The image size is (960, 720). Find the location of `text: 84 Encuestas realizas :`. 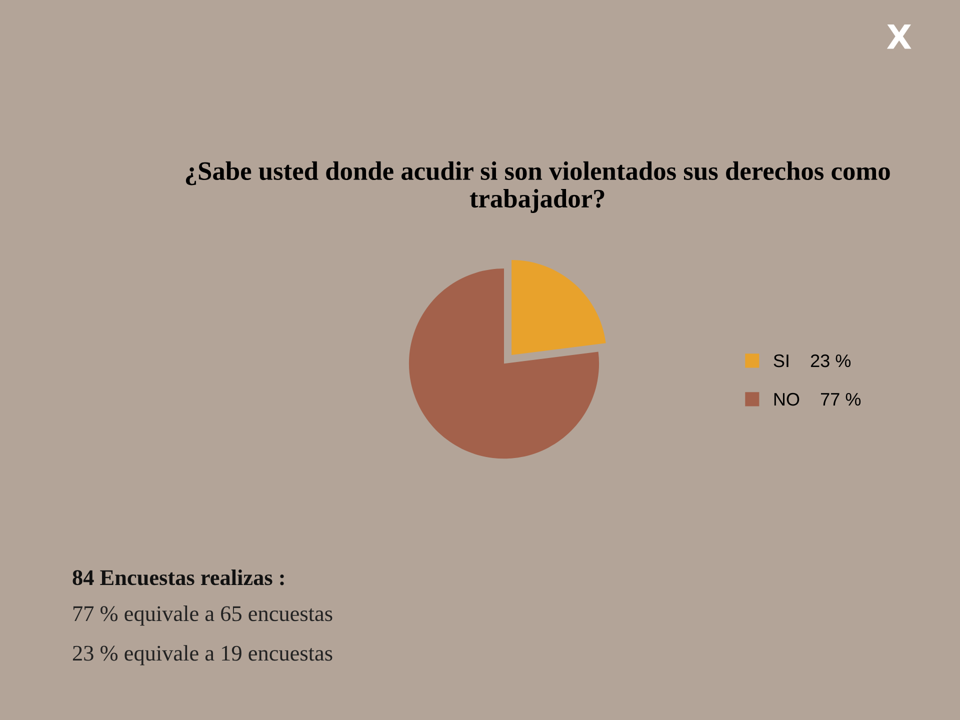

text: 84 Encuestas realizas : is located at coordinates (178, 578).